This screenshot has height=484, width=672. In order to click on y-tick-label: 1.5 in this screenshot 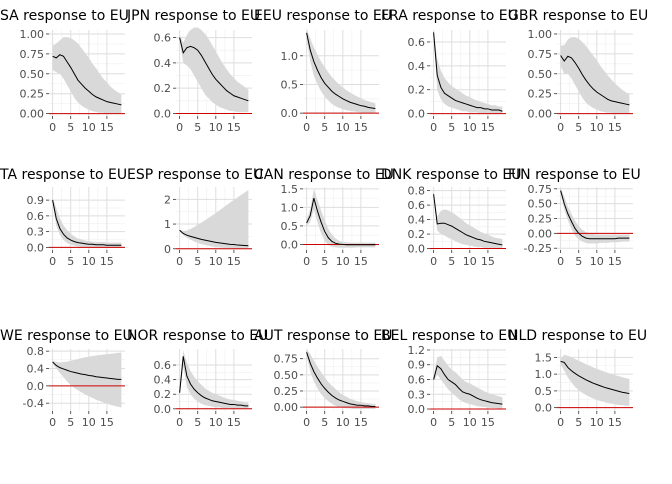, I will do `click(290, 189)`.